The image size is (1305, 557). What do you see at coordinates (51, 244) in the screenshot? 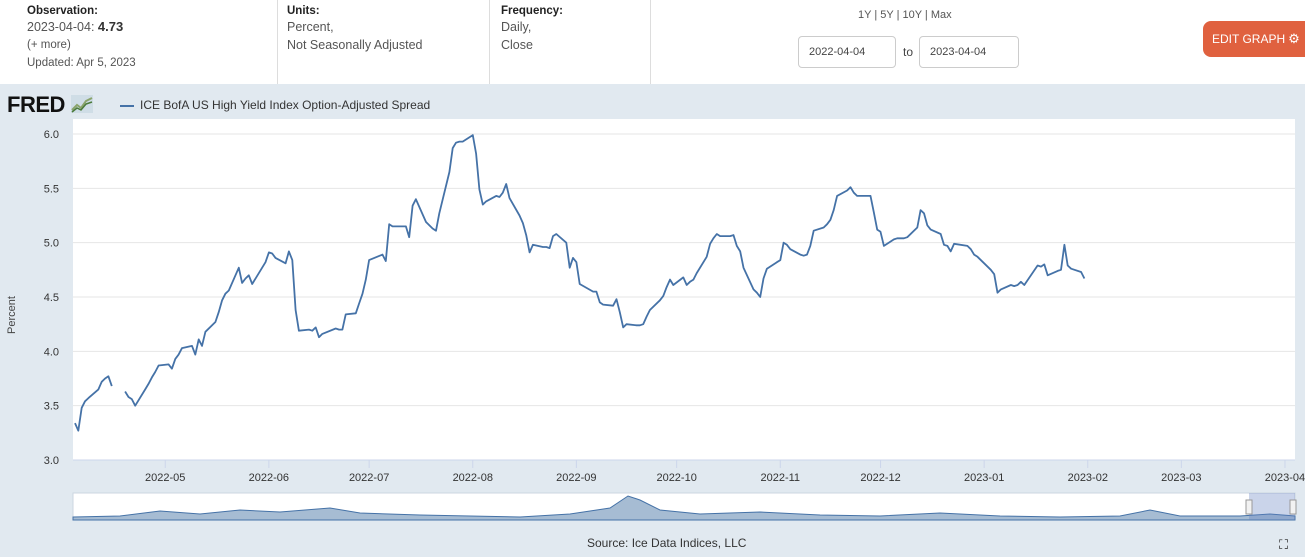
I see `y-tick-label: 5.0` at bounding box center [51, 244].